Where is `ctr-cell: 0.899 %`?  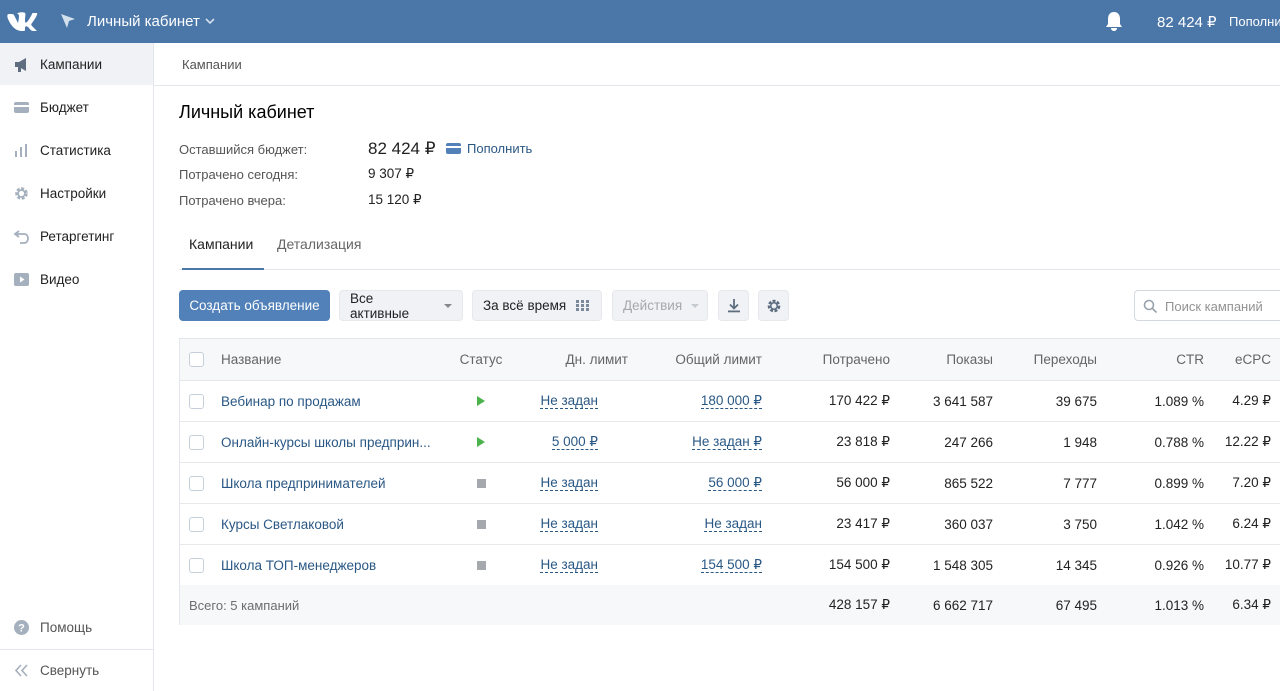
ctr-cell: 0.899 % is located at coordinates (1179, 483).